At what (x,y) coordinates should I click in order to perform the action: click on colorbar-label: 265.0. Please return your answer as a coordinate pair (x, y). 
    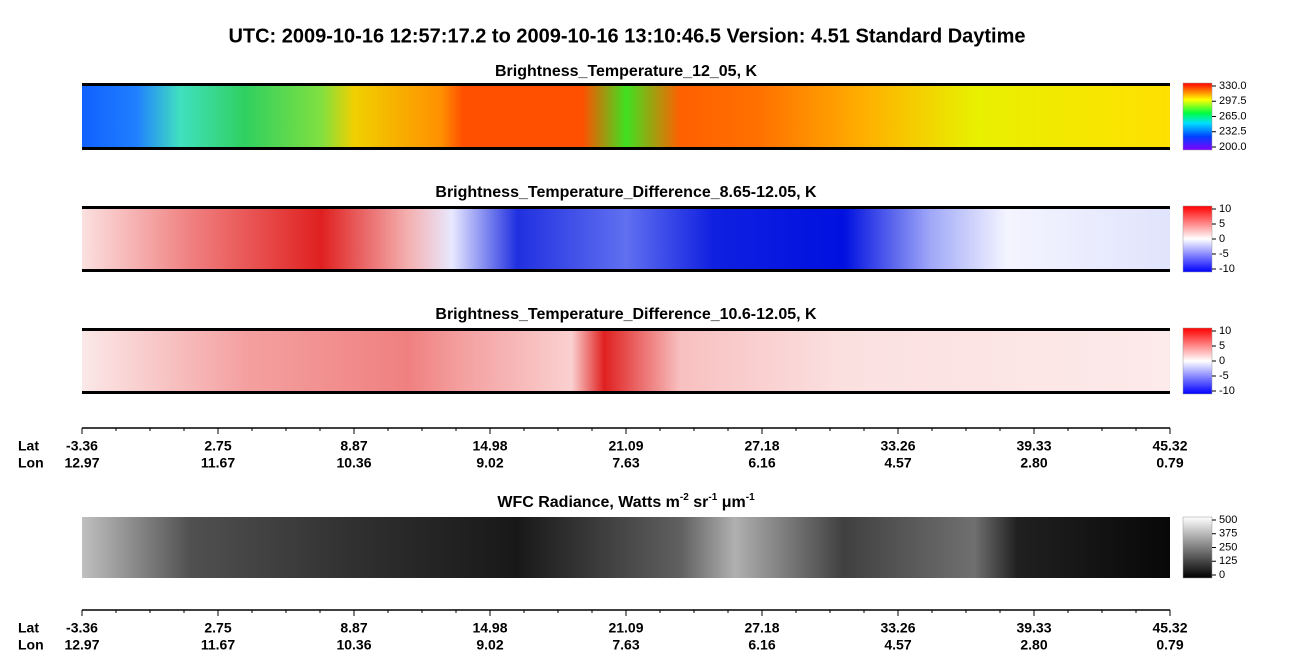
    Looking at the image, I should click on (1233, 116).